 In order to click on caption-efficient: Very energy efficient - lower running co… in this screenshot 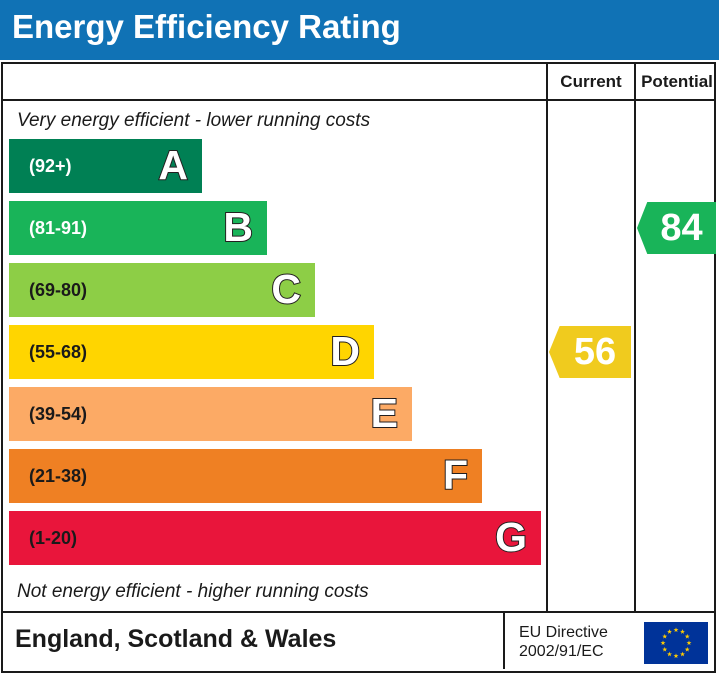, I will do `click(194, 120)`.